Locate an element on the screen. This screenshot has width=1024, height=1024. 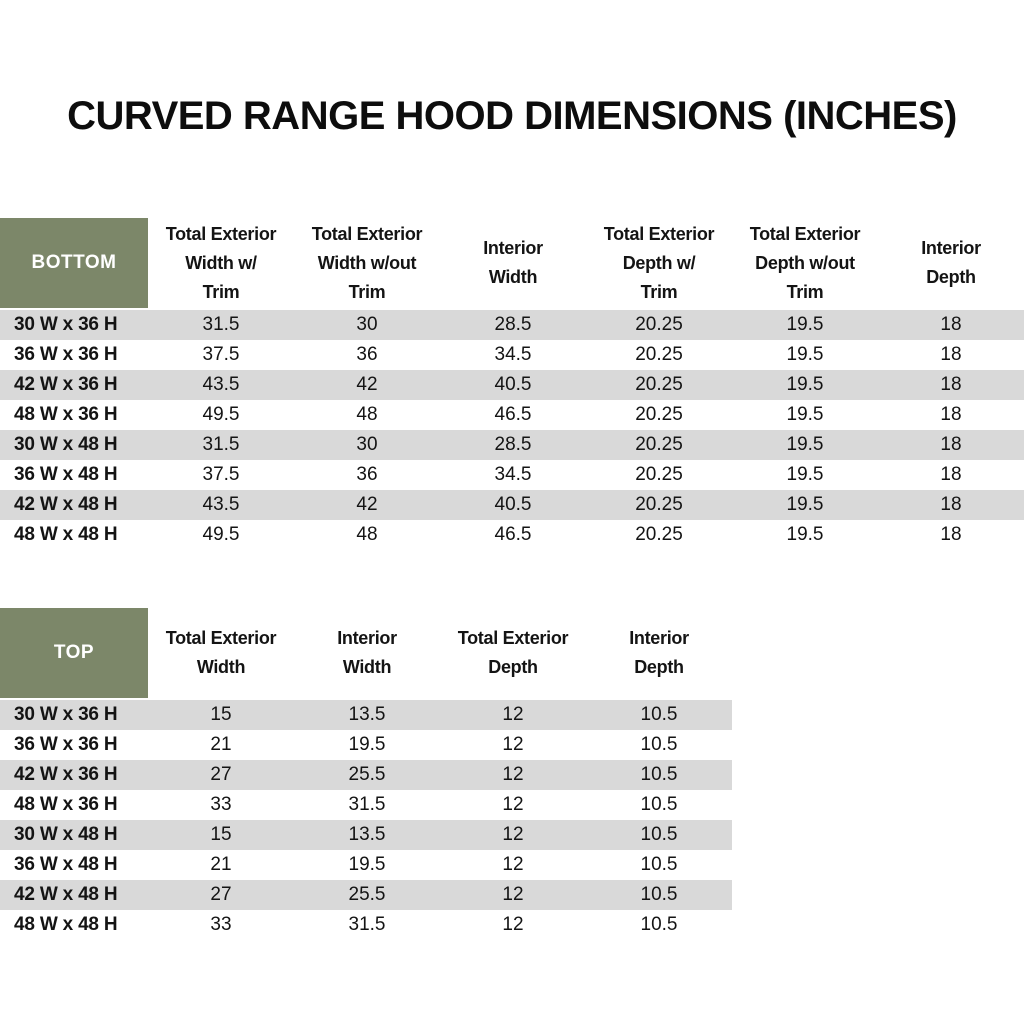
table-row: 30 W x 48 H 31.5 30 28.5 20.25 19.5 18 is located at coordinates (512, 445).